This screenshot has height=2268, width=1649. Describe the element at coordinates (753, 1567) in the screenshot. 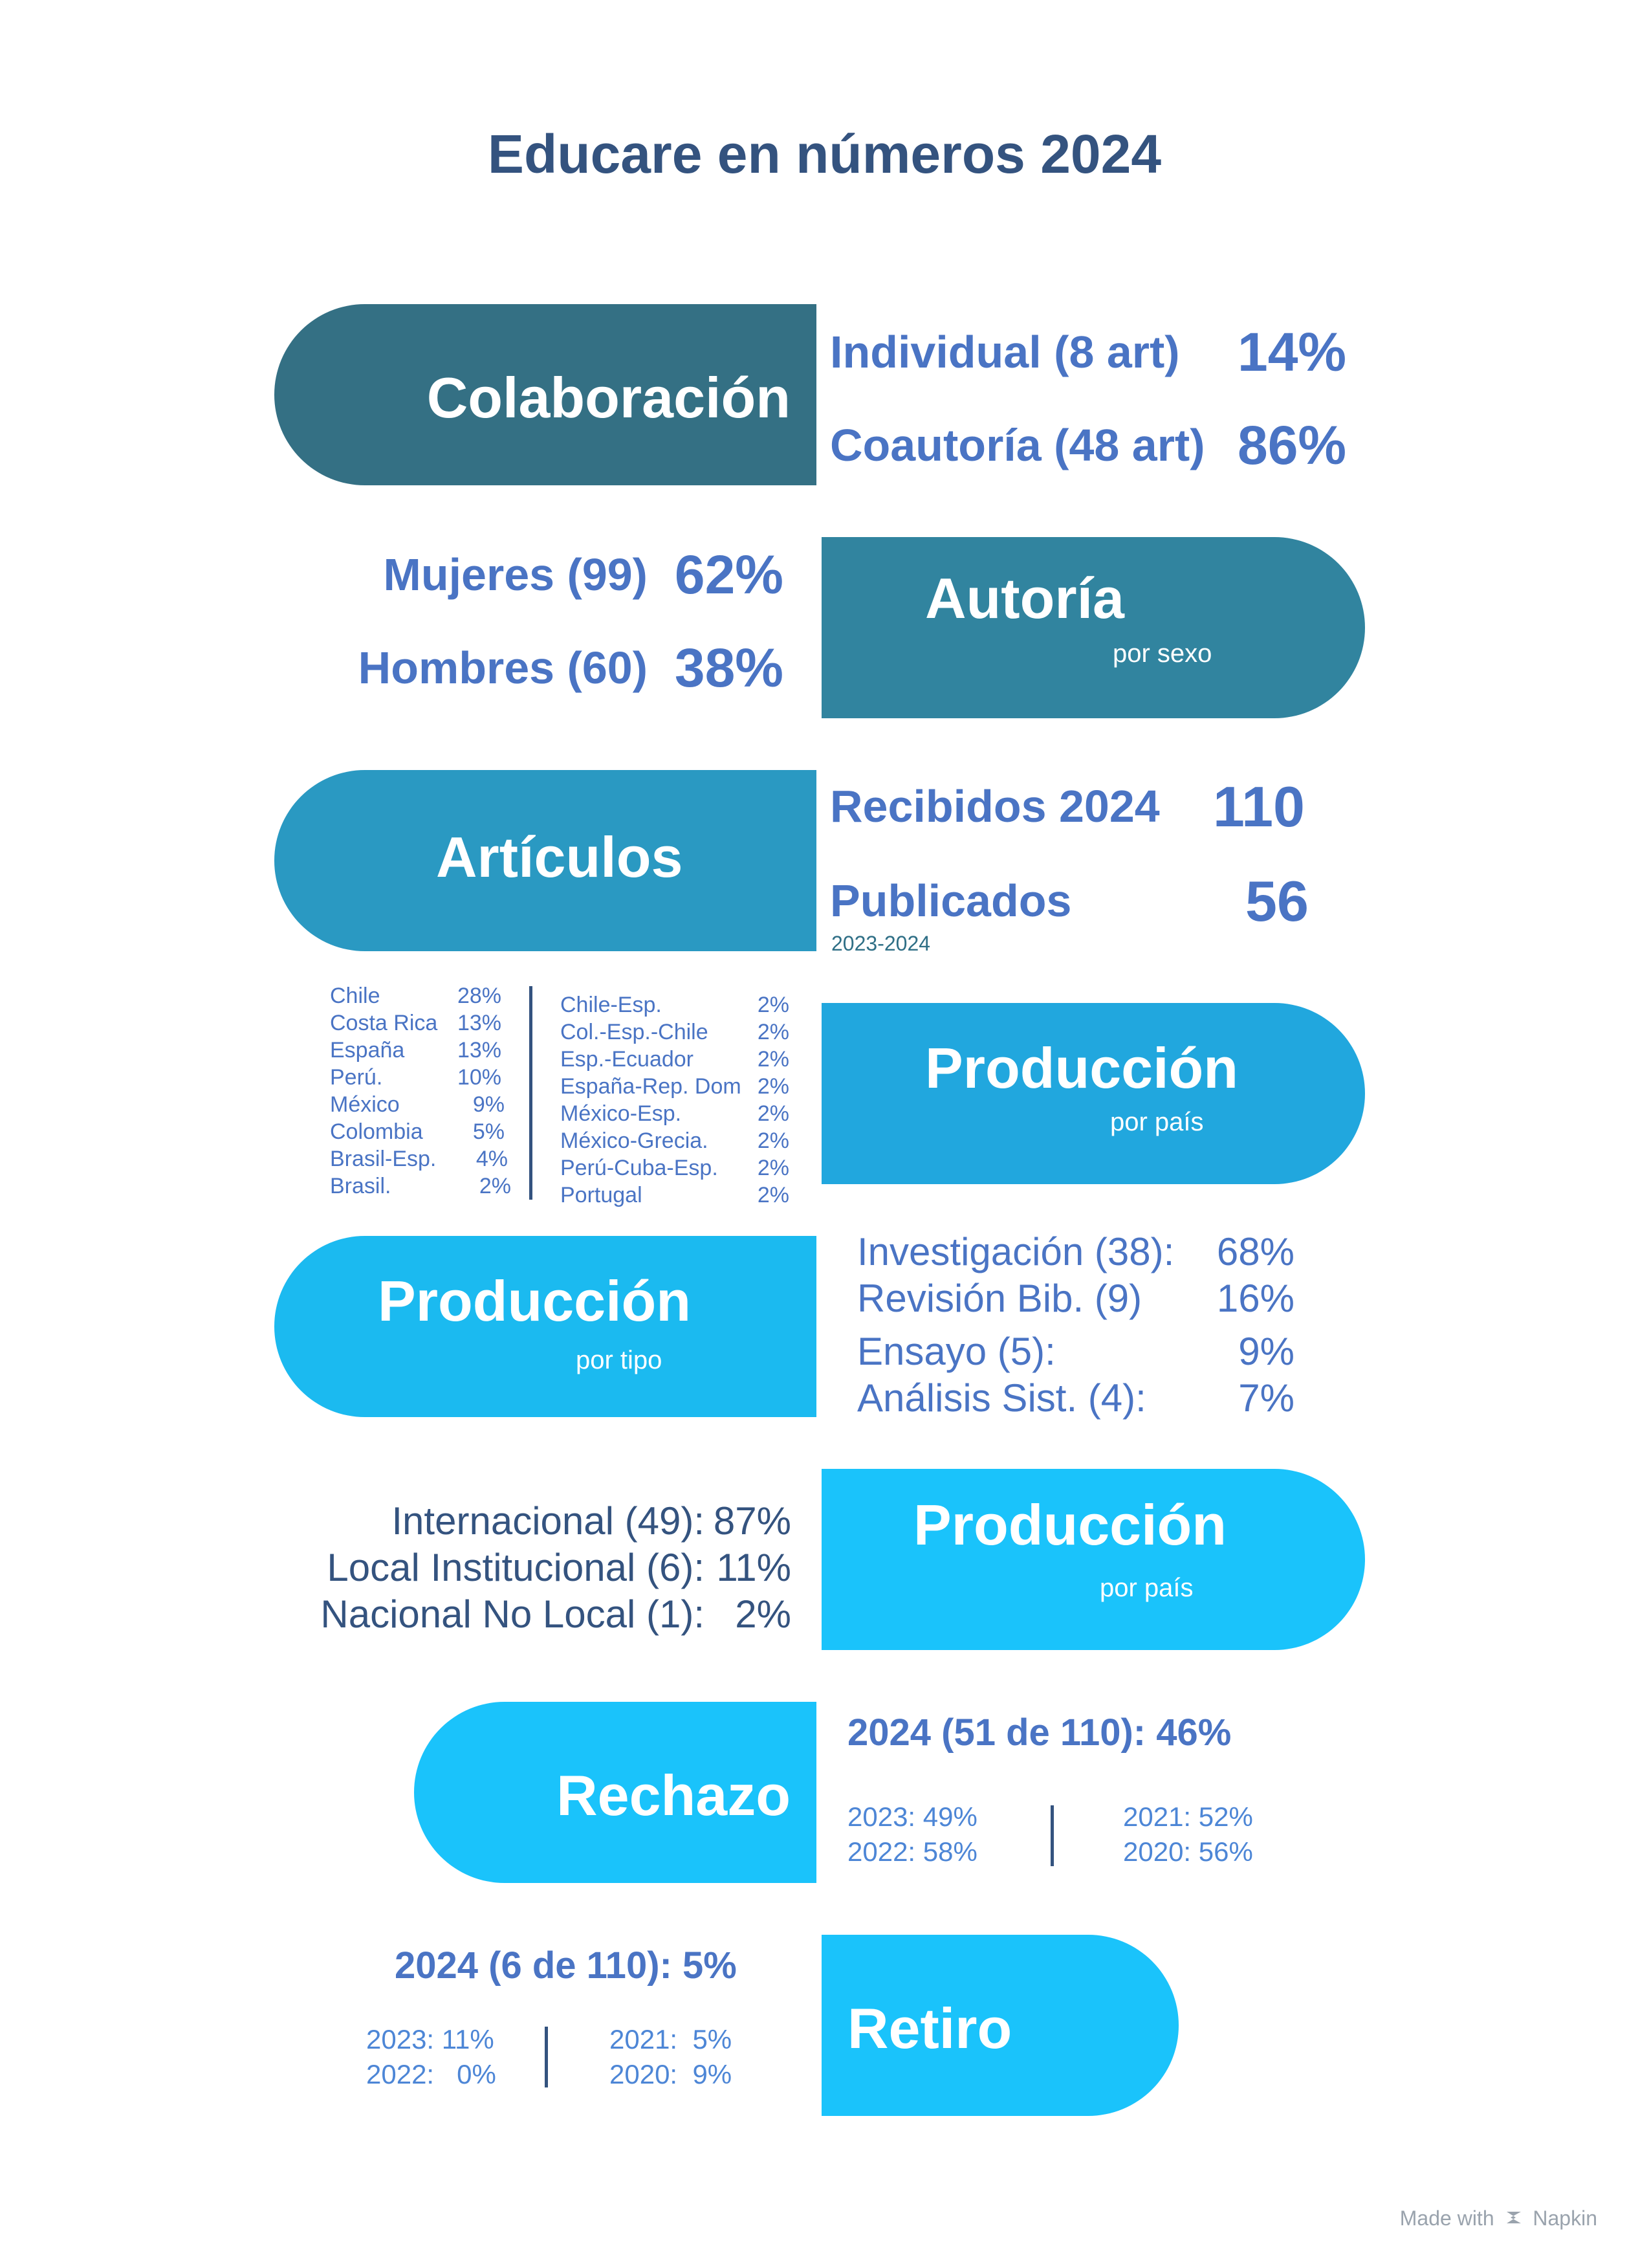

I see `ambito-local-value: 11%` at that location.